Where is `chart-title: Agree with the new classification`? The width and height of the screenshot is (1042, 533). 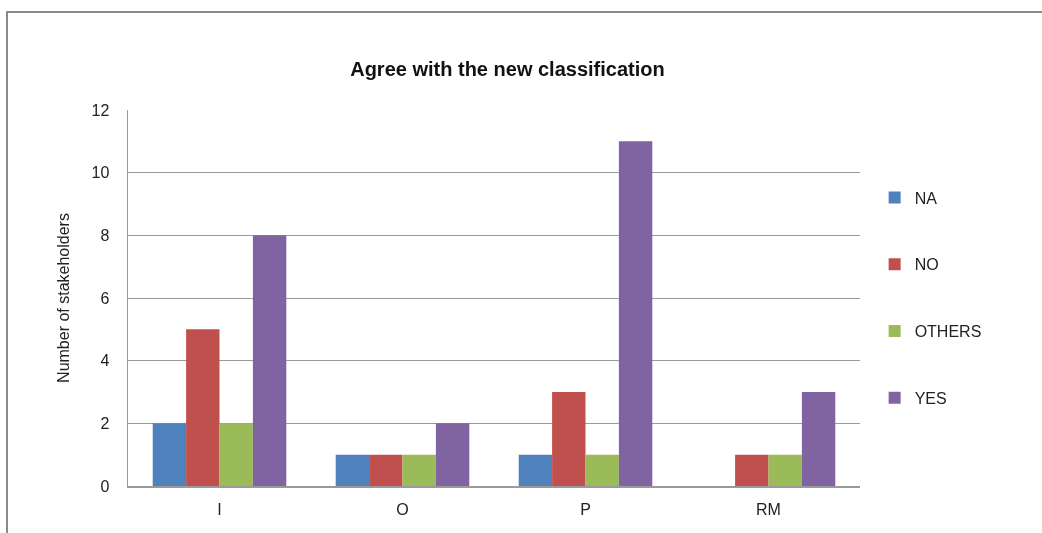 chart-title: Agree with the new classification is located at coordinates (507, 69).